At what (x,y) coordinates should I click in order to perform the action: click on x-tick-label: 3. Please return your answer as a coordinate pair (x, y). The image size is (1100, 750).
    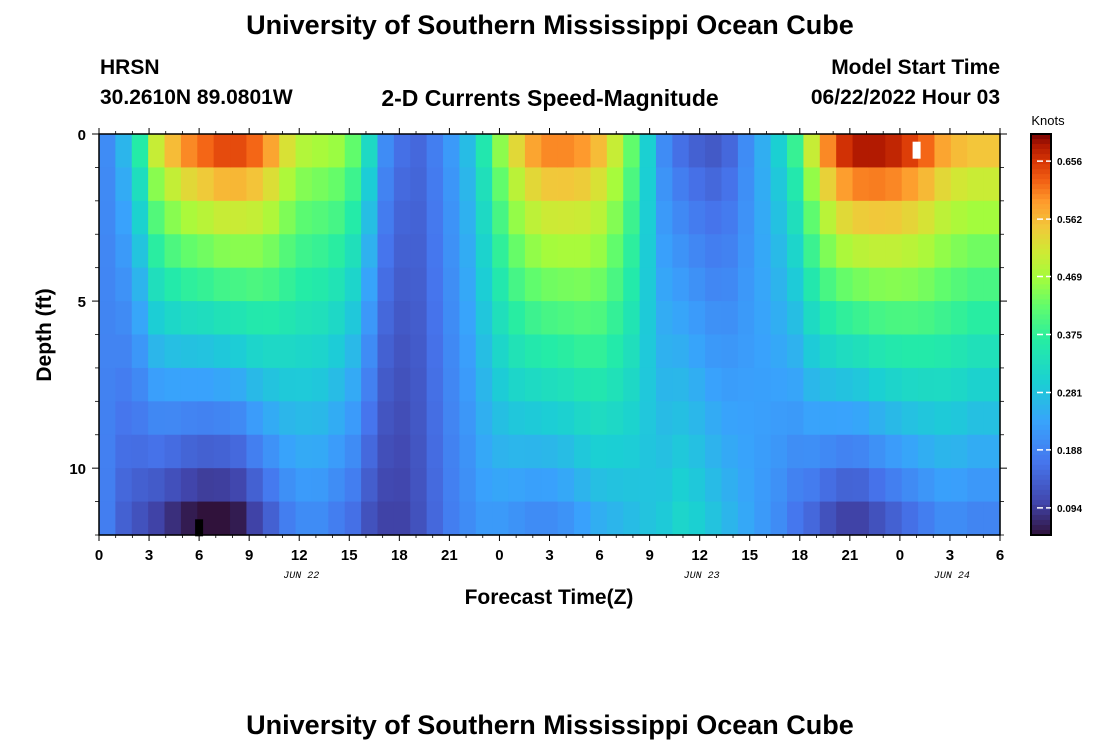
    Looking at the image, I should click on (950, 555).